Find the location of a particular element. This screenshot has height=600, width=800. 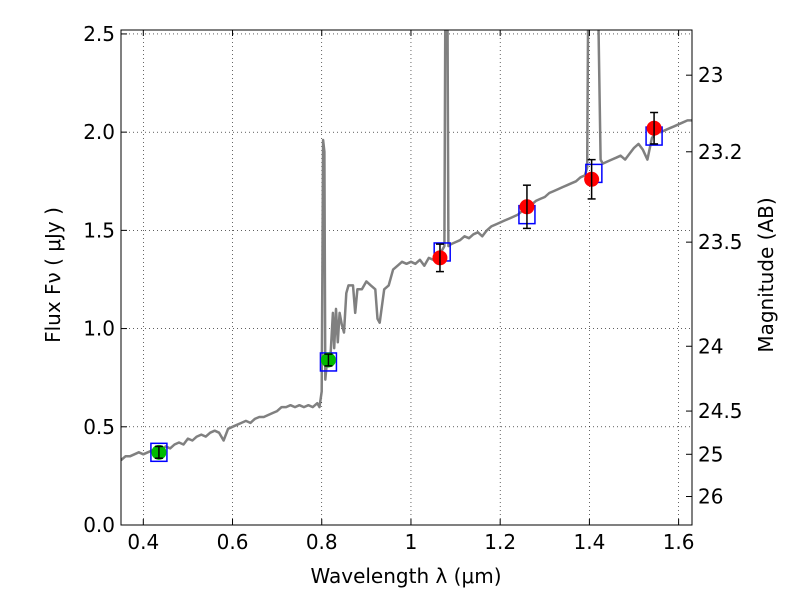

right-tick-label: 23.2 is located at coordinates (720, 152).